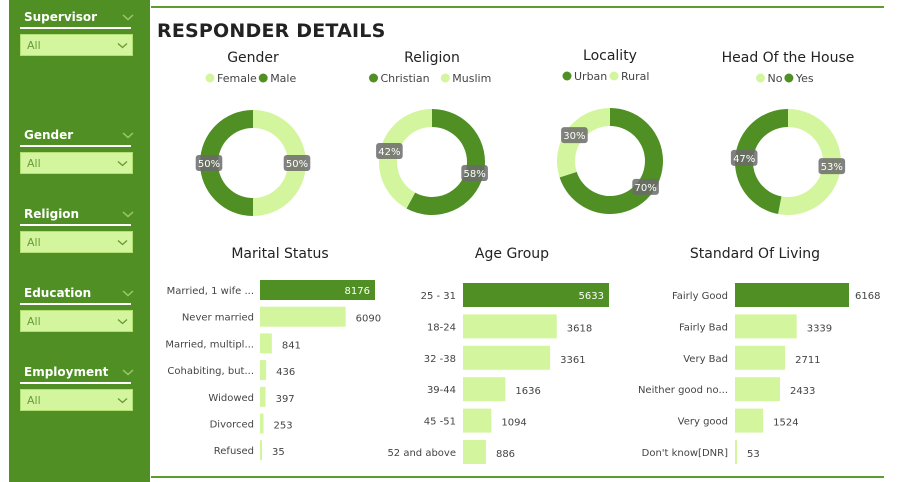 Image resolution: width=898 pixels, height=482 pixels. What do you see at coordinates (471, 78) in the screenshot?
I see `legend-label: Muslim` at bounding box center [471, 78].